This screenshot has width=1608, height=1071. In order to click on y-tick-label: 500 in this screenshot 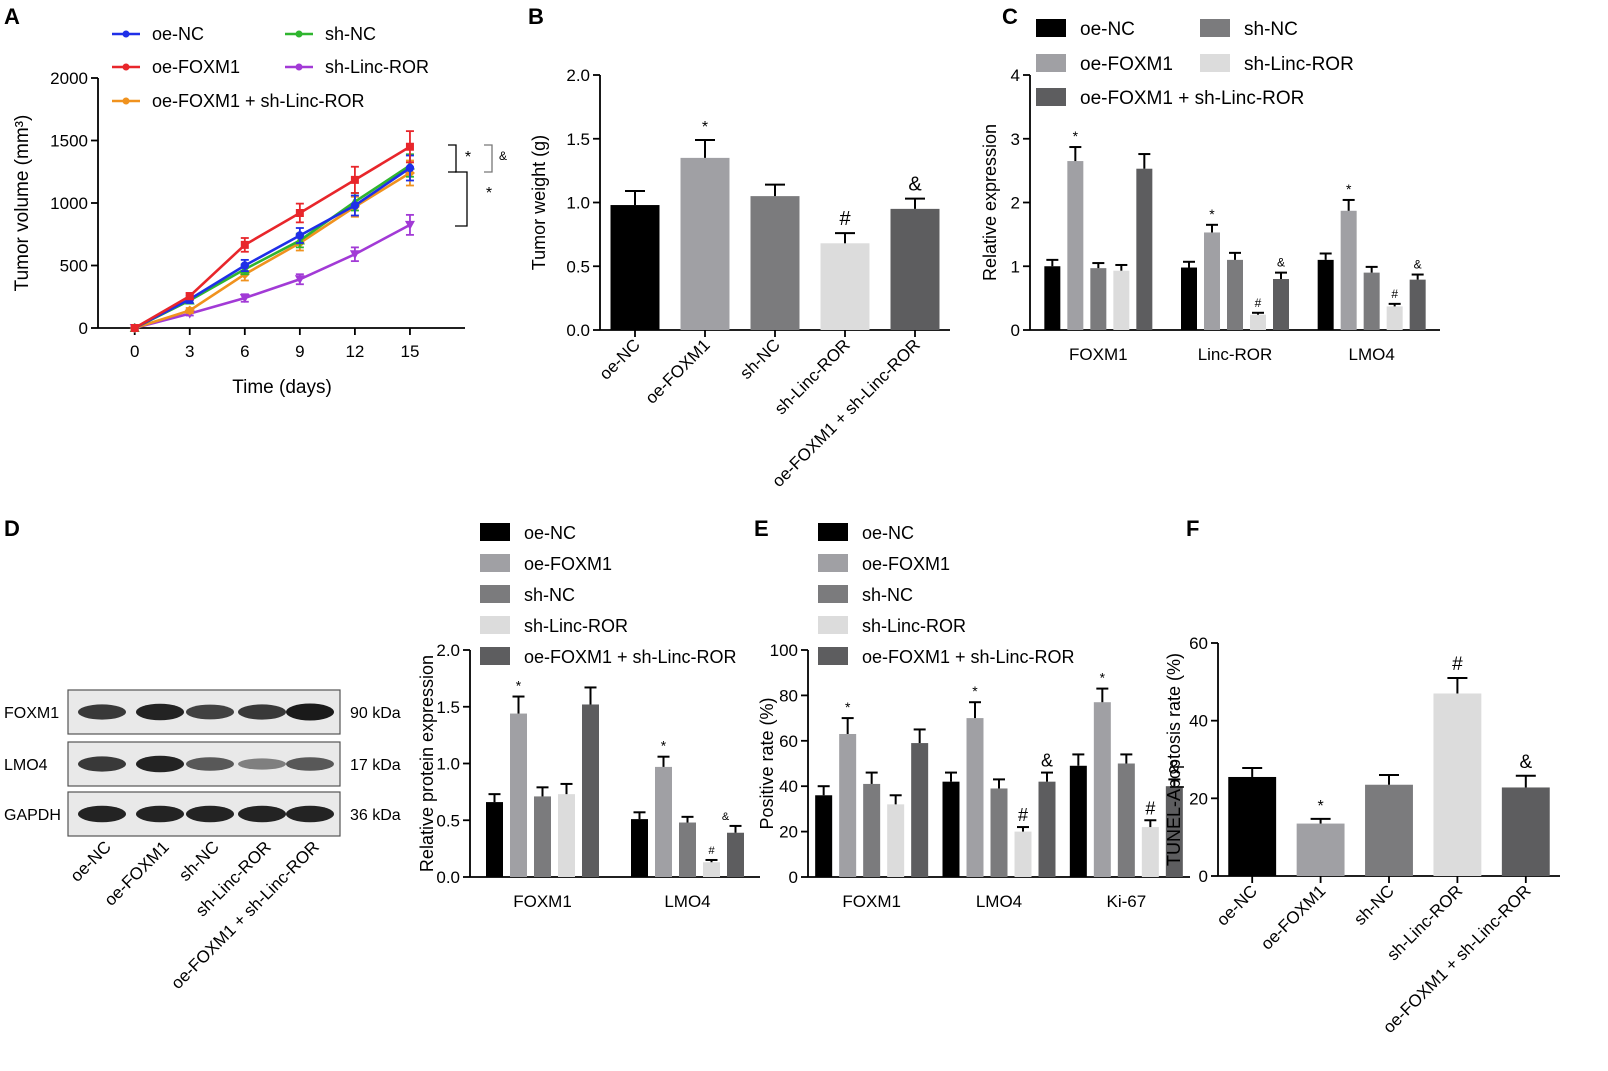, I will do `click(74, 266)`.